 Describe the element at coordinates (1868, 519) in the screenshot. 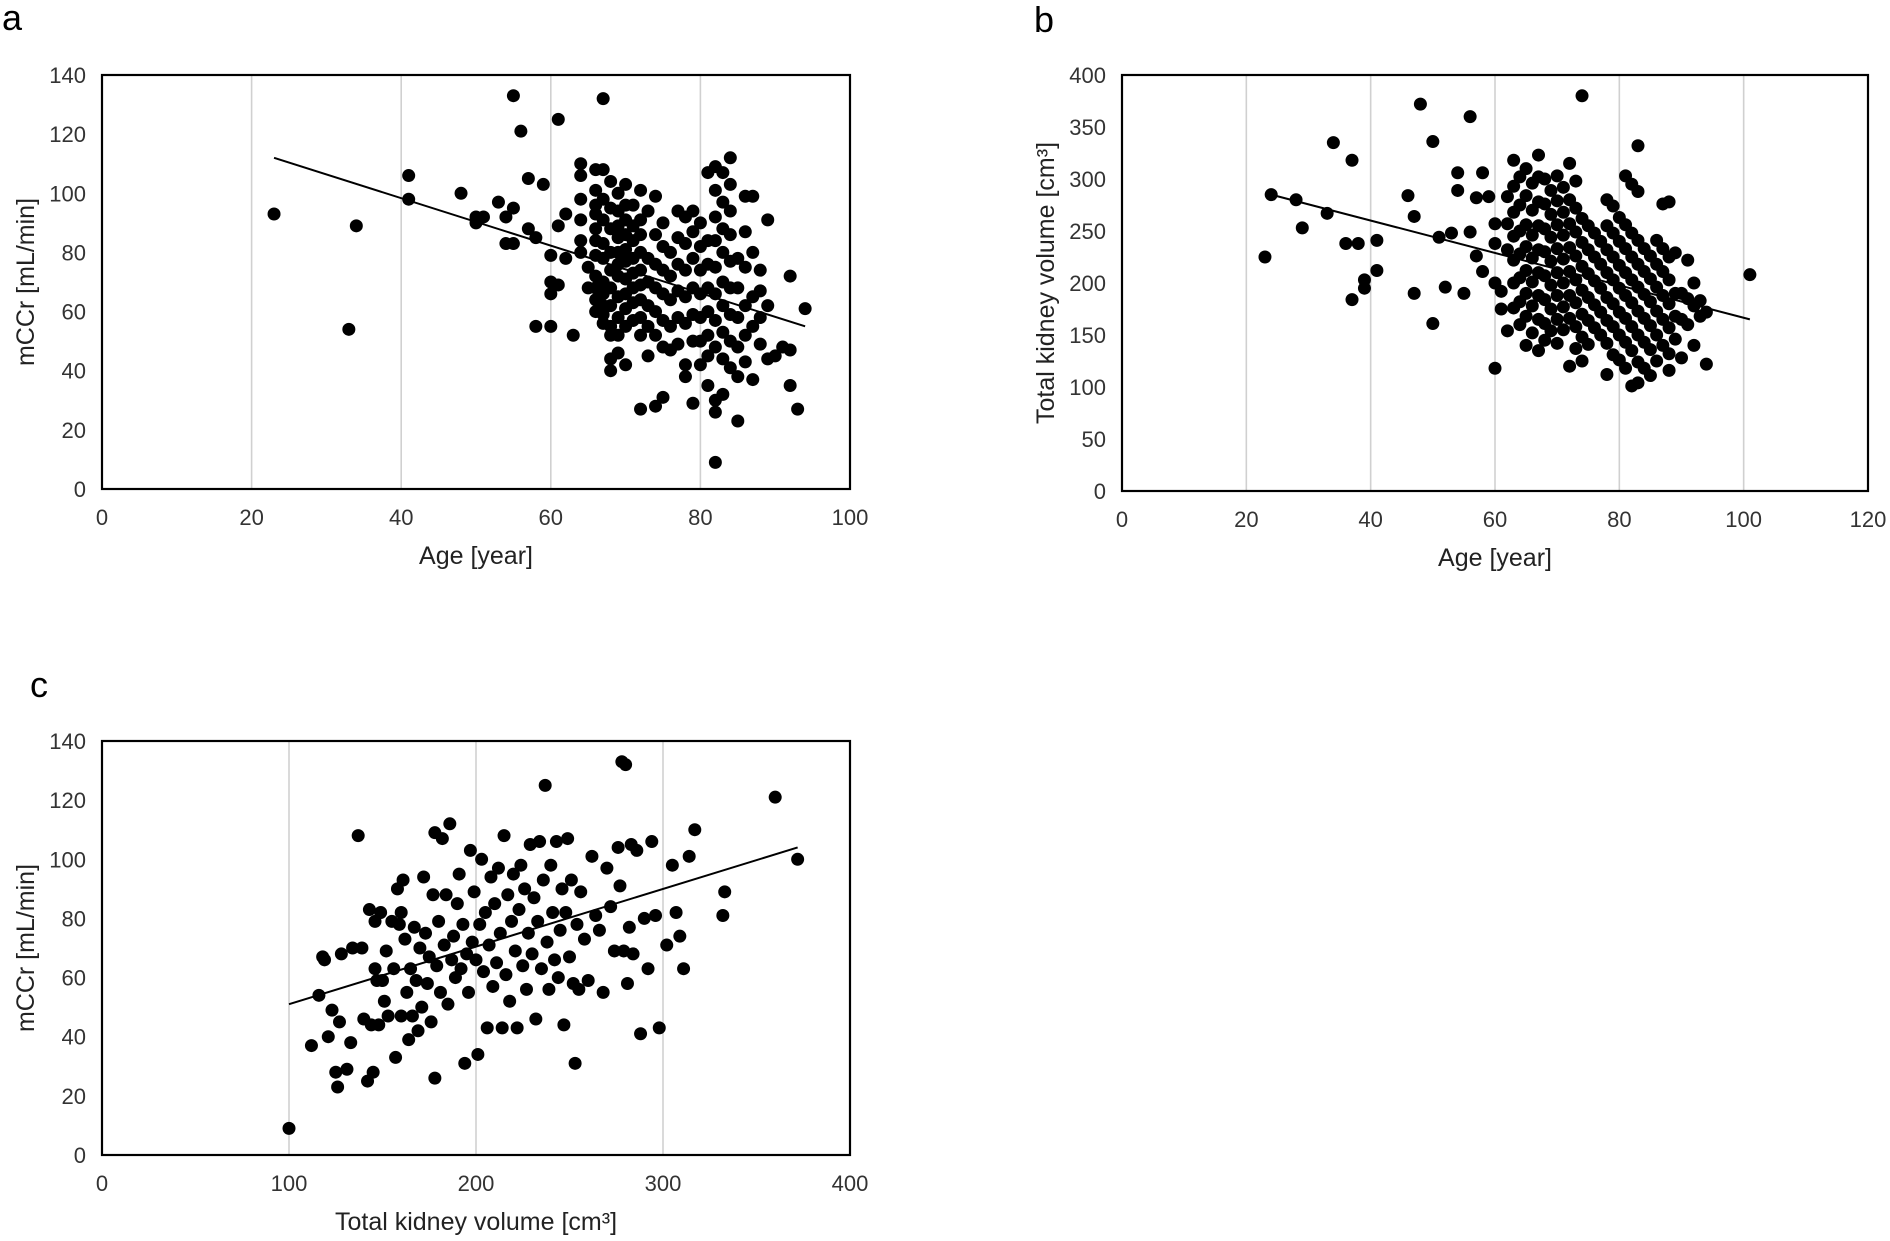

I see `x-tick-label: 120` at that location.